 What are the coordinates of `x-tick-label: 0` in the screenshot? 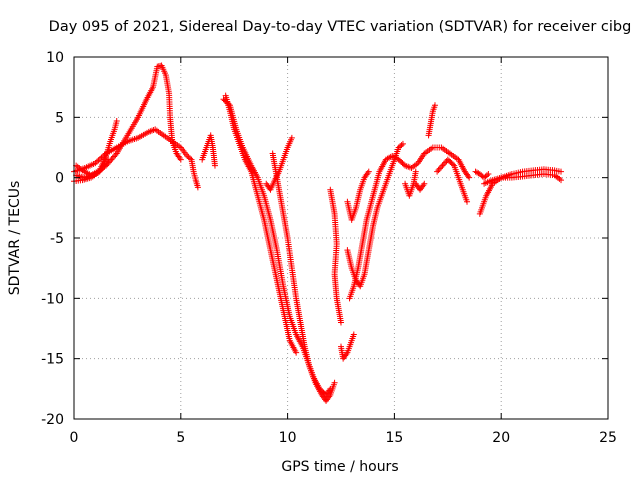 It's located at (74, 438).